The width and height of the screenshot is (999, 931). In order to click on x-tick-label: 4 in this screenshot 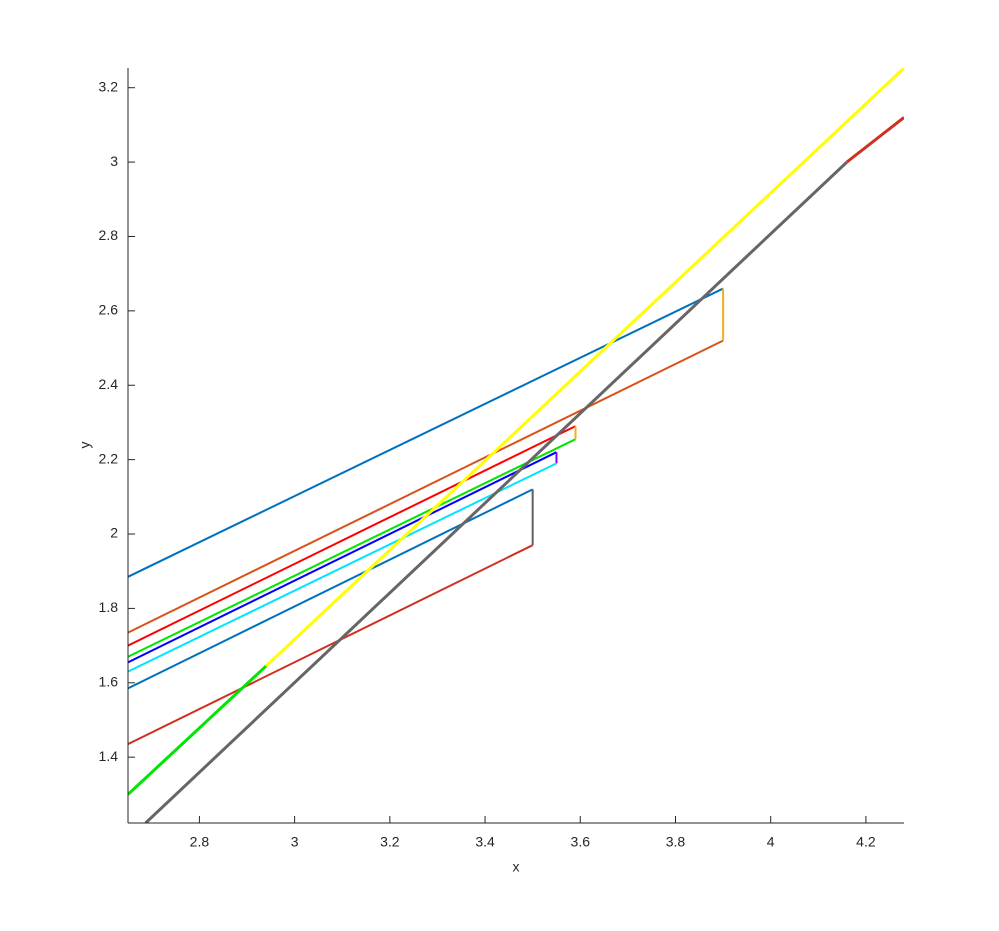, I will do `click(771, 842)`.